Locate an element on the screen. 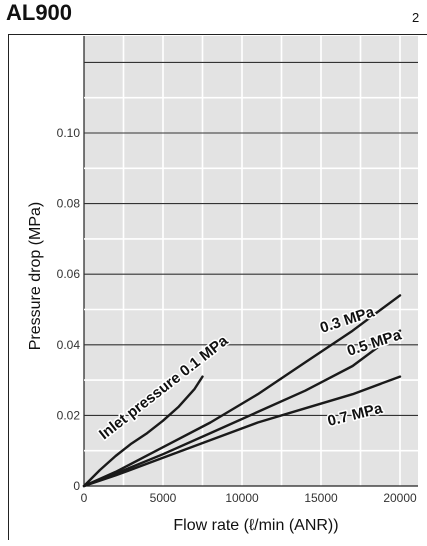  x-tick-label: 0 is located at coordinates (84, 498).